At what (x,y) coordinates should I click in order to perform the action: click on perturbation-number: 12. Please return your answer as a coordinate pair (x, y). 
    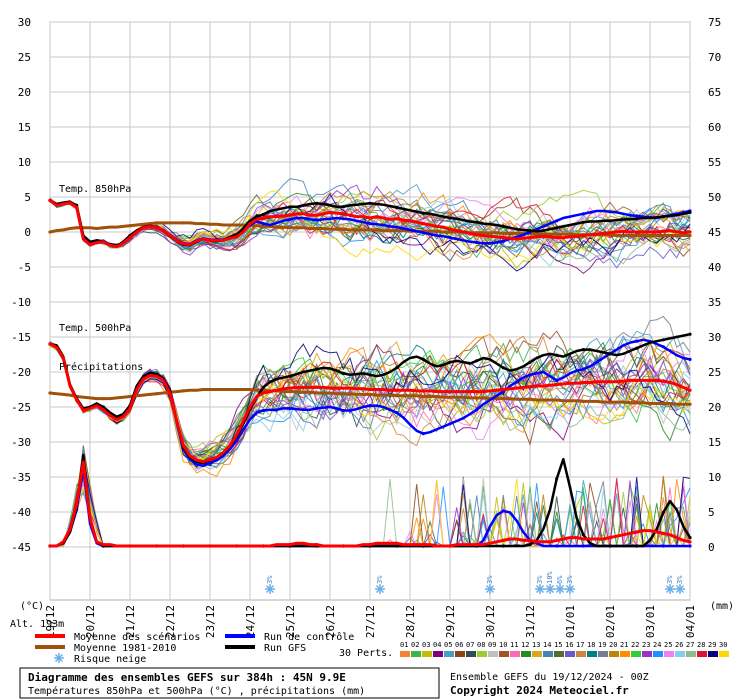
    Looking at the image, I should click on (525, 645).